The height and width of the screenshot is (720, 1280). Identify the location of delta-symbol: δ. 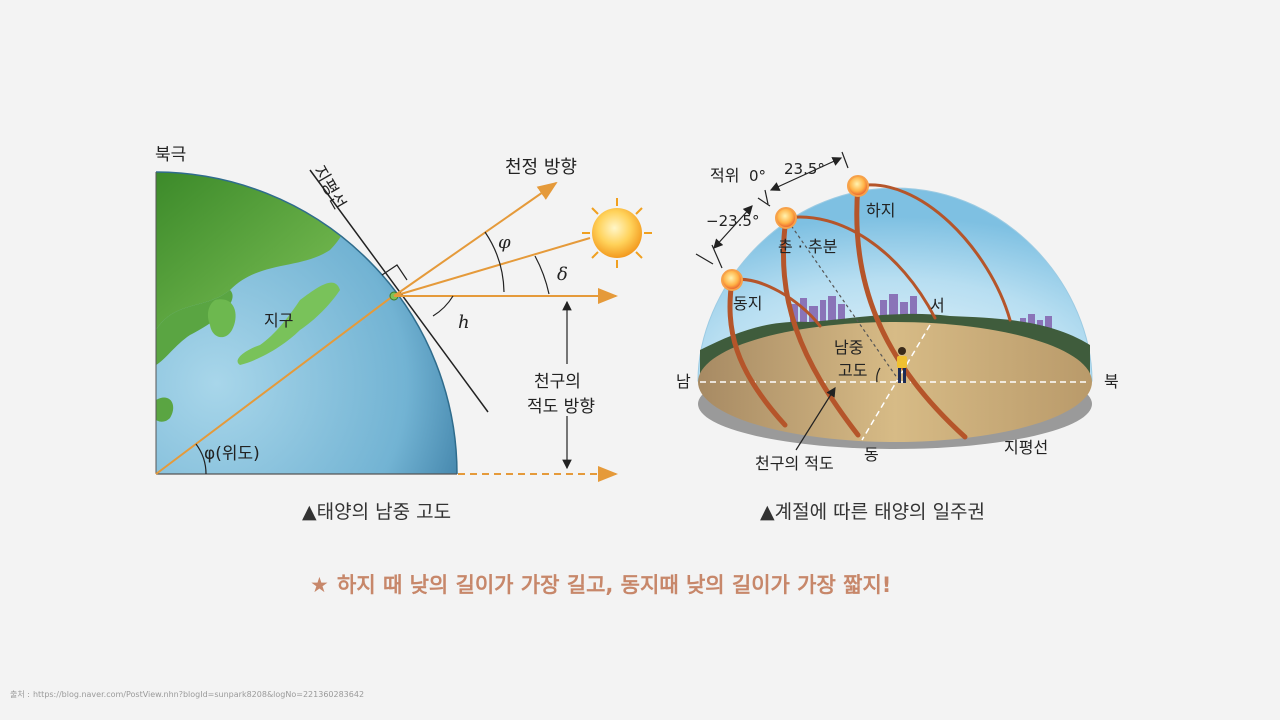
(562, 274).